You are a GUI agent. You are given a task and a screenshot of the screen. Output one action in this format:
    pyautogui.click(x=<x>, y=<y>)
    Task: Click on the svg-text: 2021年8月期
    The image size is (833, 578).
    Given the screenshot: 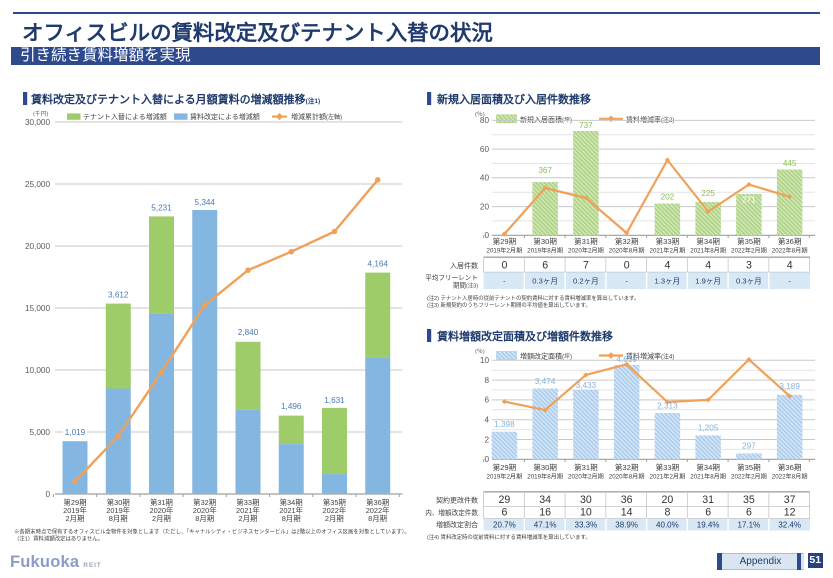 What is the action you would take?
    pyautogui.click(x=708, y=250)
    